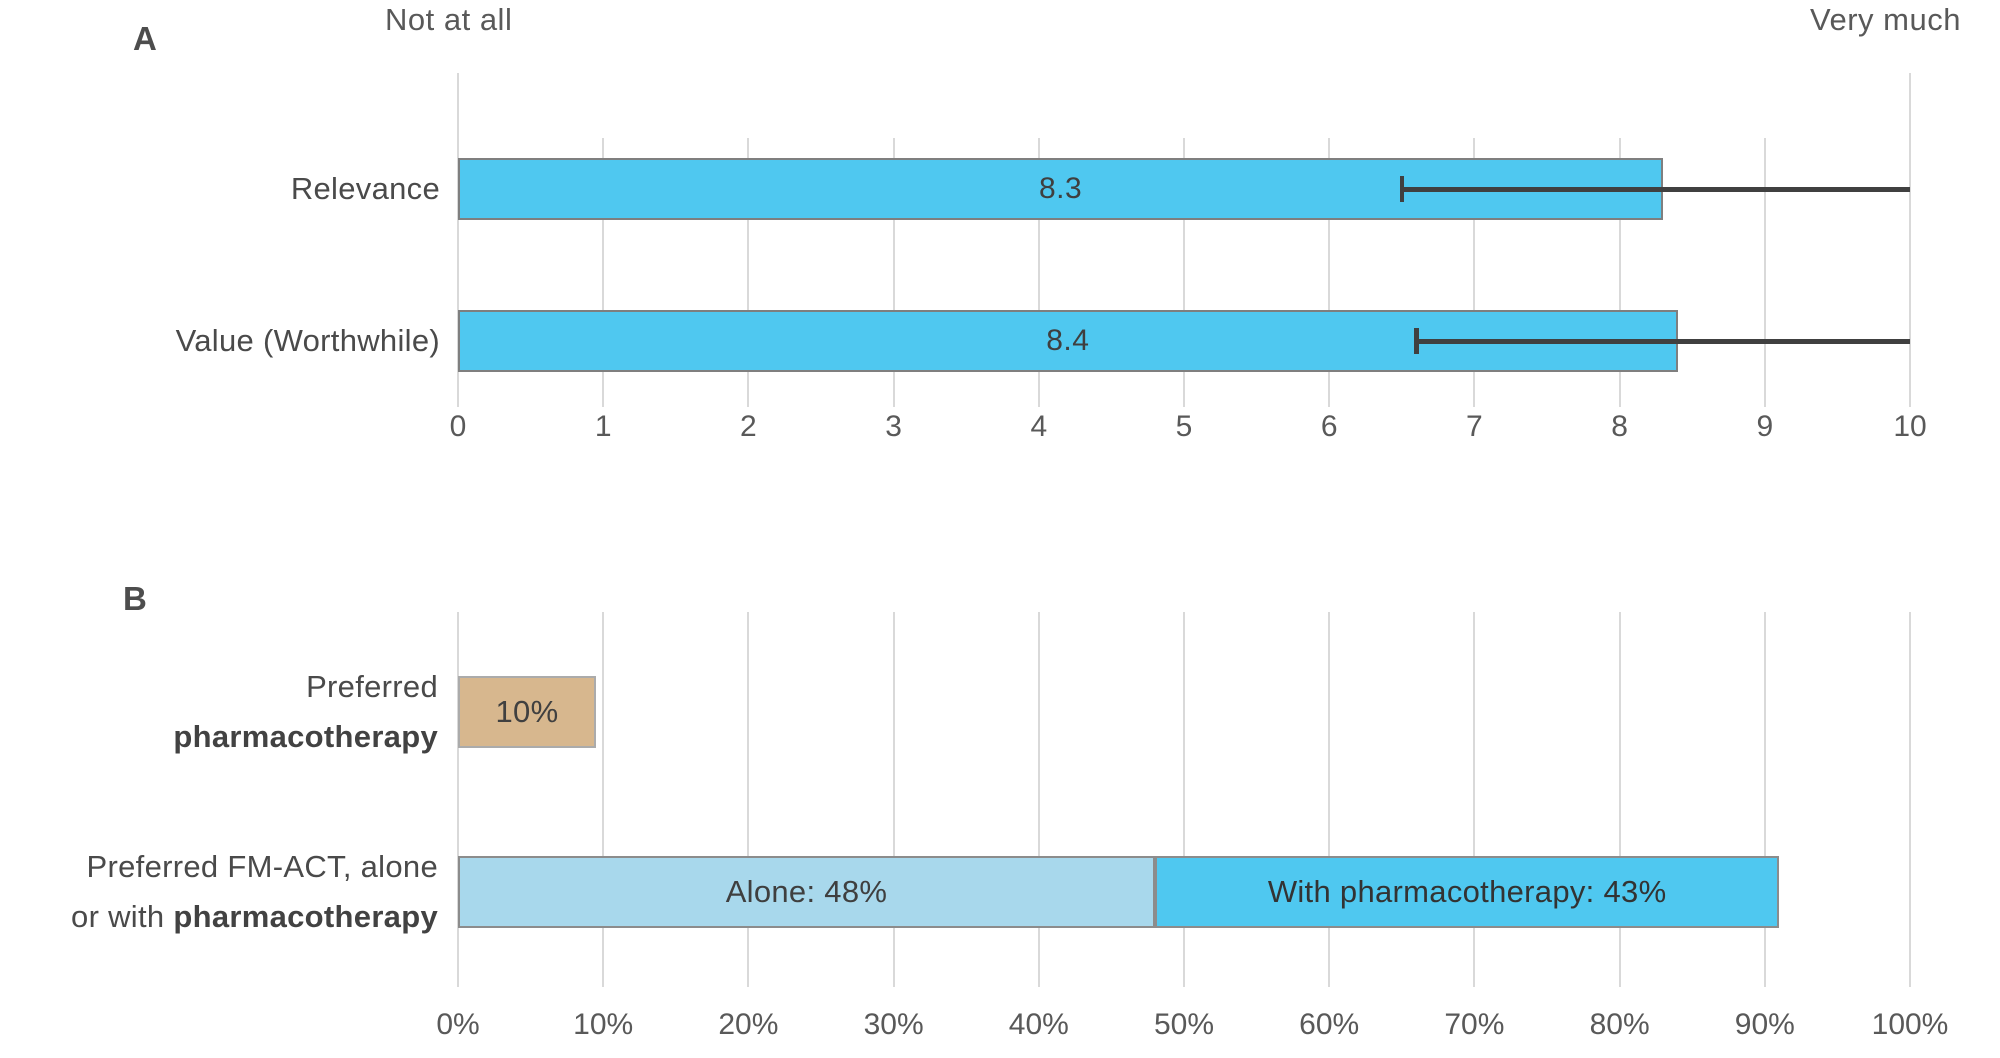  Describe the element at coordinates (1885, 19) in the screenshot. I see `scale-anchor-right-label: Very much` at that location.